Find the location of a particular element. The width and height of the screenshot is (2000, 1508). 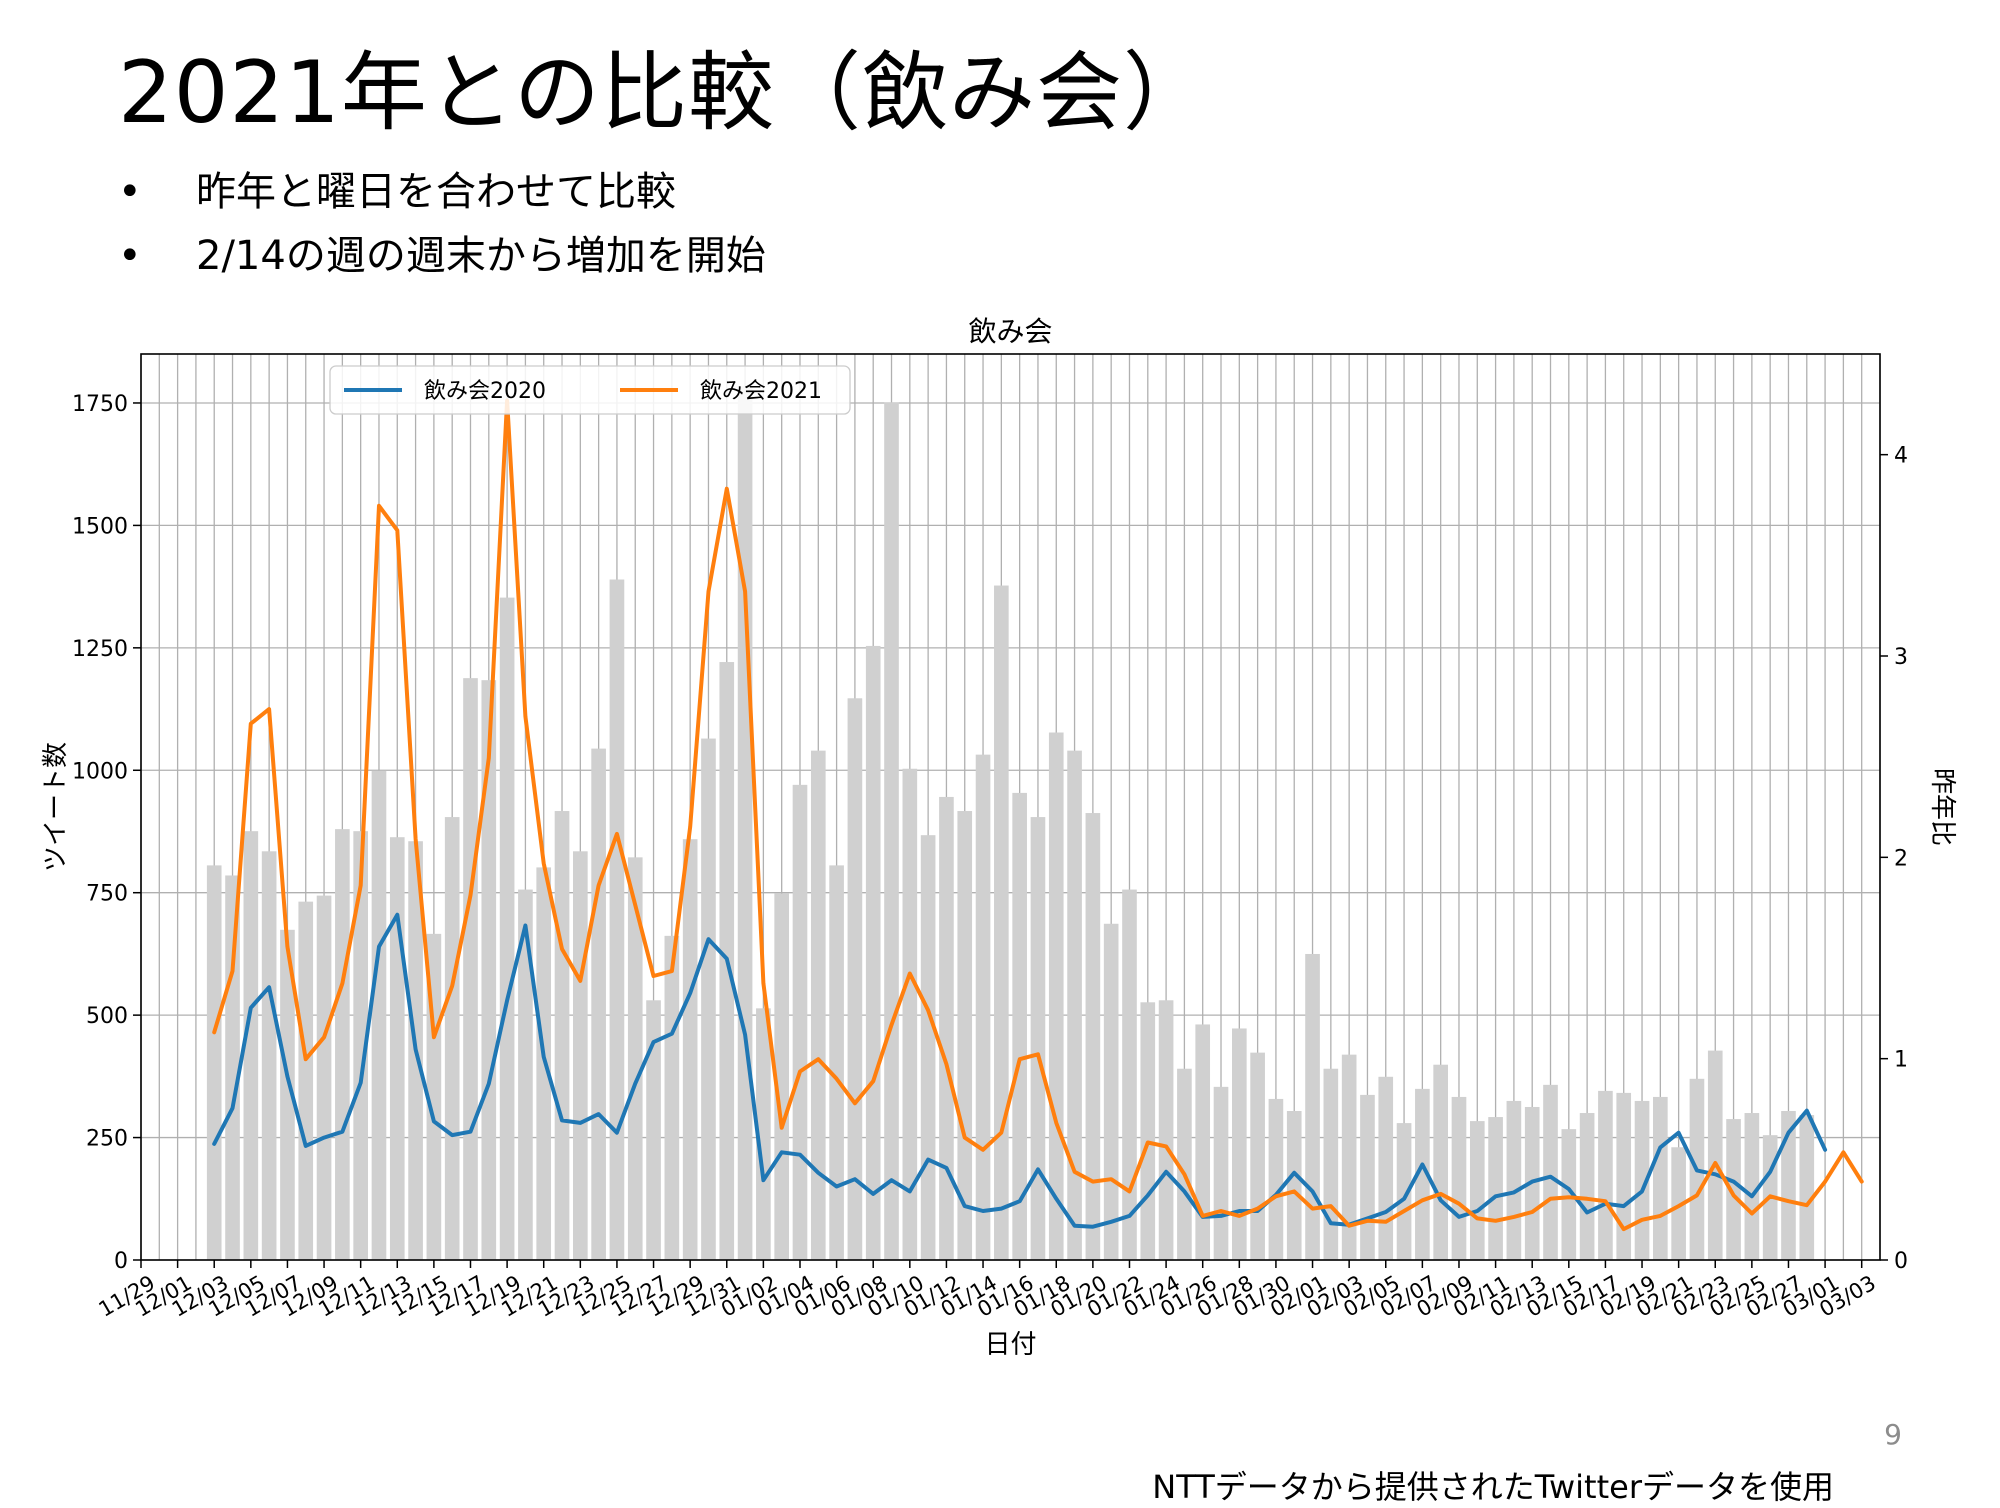

y-right-axis-label: 昨年比 is located at coordinates (1942, 807).